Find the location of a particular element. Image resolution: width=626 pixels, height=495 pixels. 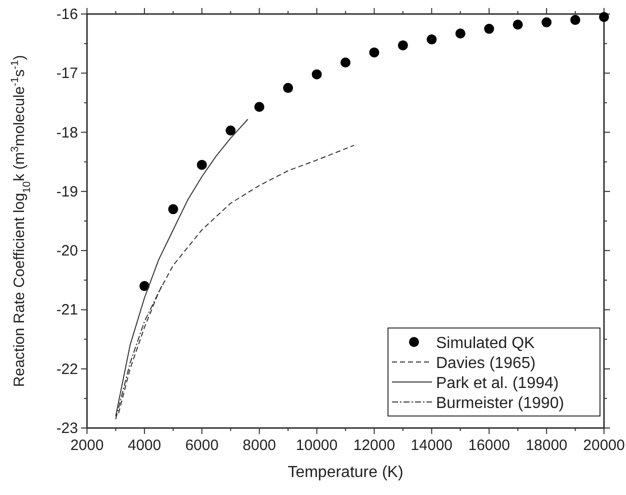

y-tick-label: -21 is located at coordinates (67, 310).